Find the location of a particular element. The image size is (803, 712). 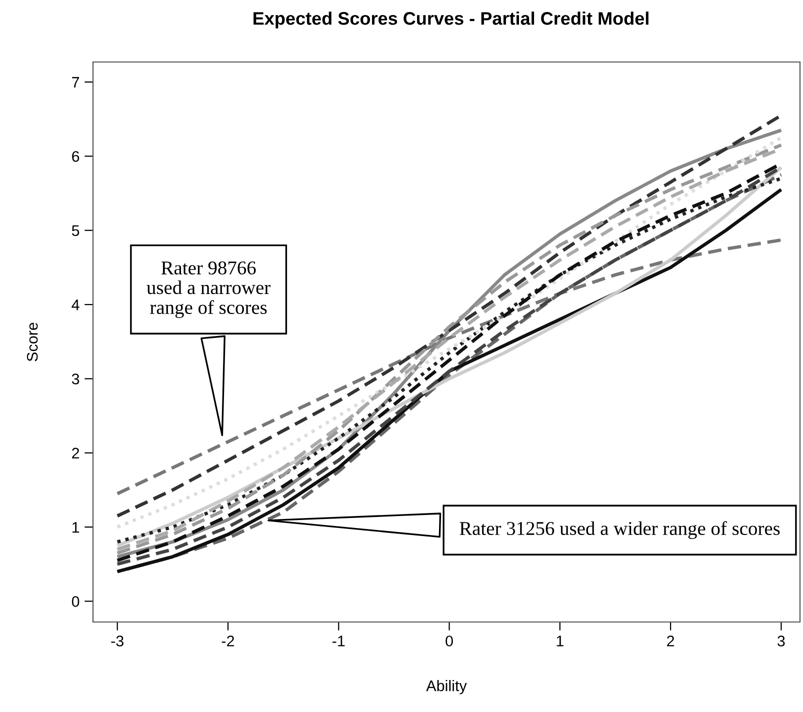

chart-title: Expected Scores Curves - Partial Credit Model is located at coordinates (451, 20).